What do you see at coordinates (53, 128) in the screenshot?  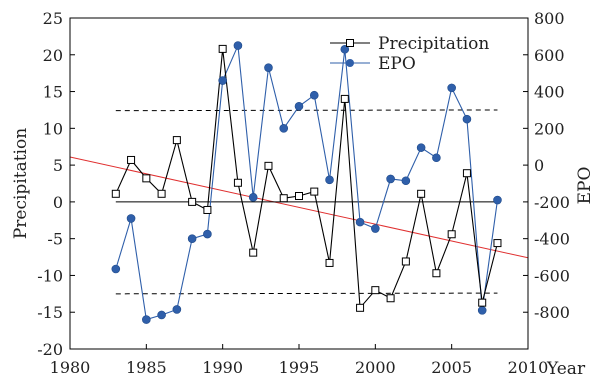 I see `y-tick-label: 10` at bounding box center [53, 128].